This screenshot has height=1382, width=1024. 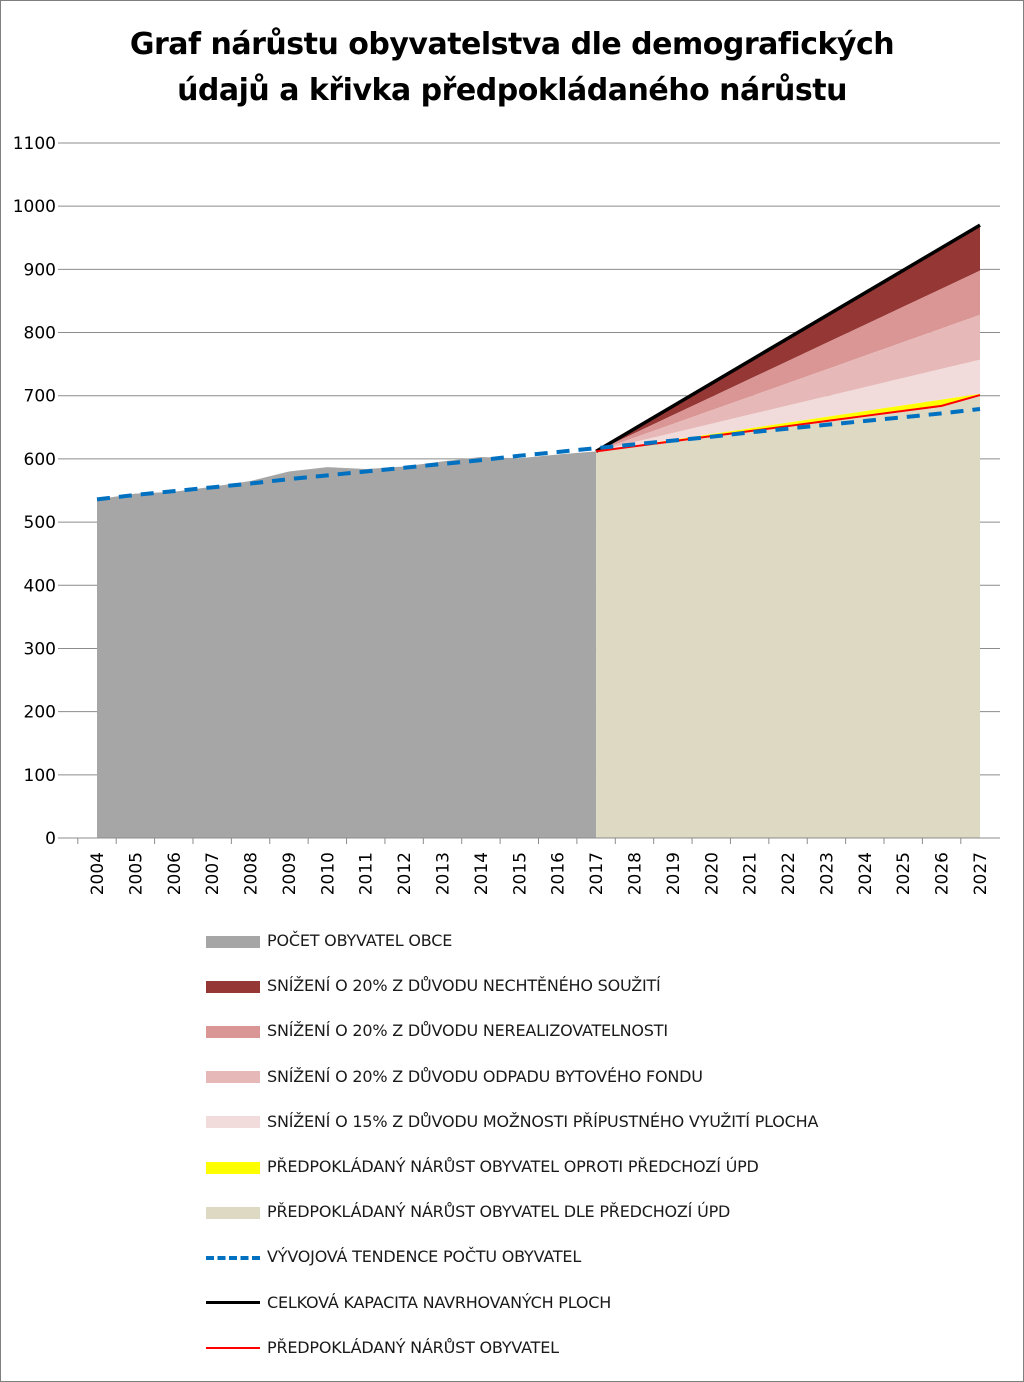 What do you see at coordinates (520, 873) in the screenshot?
I see `x-tick-label: 2015` at bounding box center [520, 873].